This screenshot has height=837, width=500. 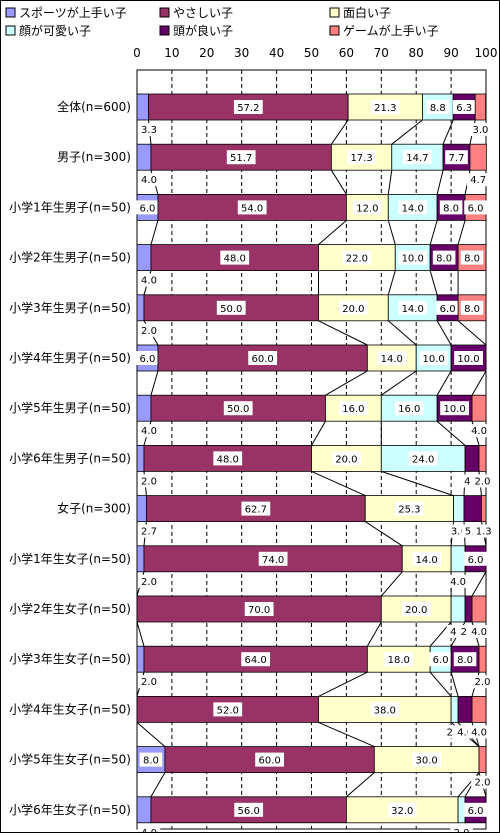 What do you see at coordinates (70, 759) in the screenshot?
I see `category-label: 小学5年生女子(n=50)` at bounding box center [70, 759].